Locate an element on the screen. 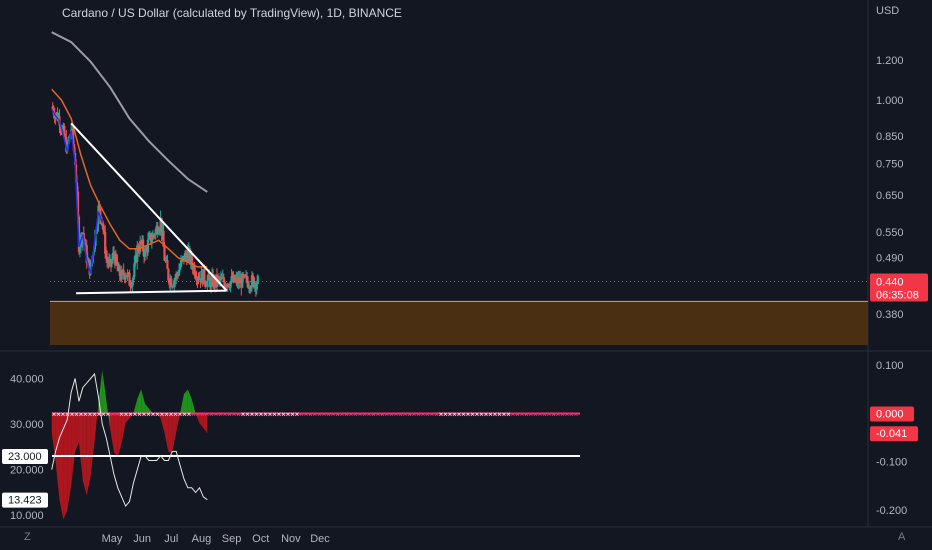  support-zone-band is located at coordinates (459, 323).